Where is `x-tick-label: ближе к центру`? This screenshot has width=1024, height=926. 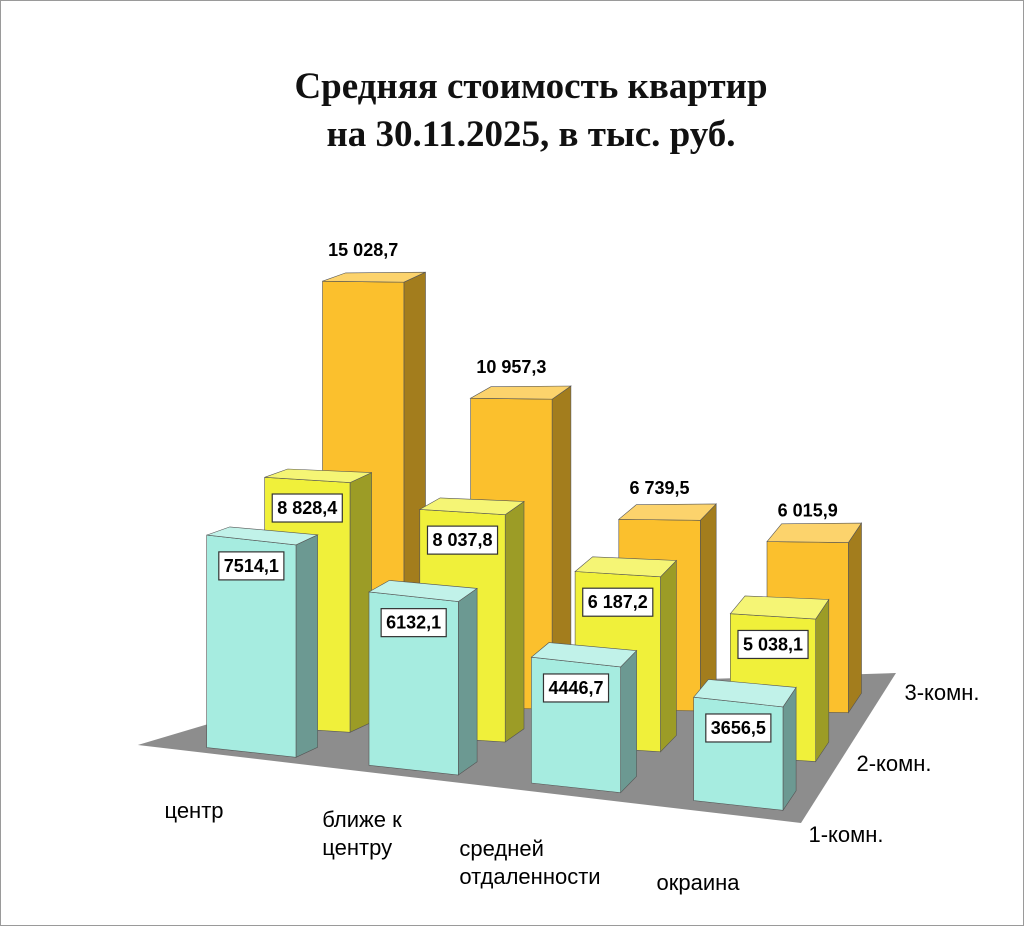
x-tick-label: ближе к центру is located at coordinates (362, 833).